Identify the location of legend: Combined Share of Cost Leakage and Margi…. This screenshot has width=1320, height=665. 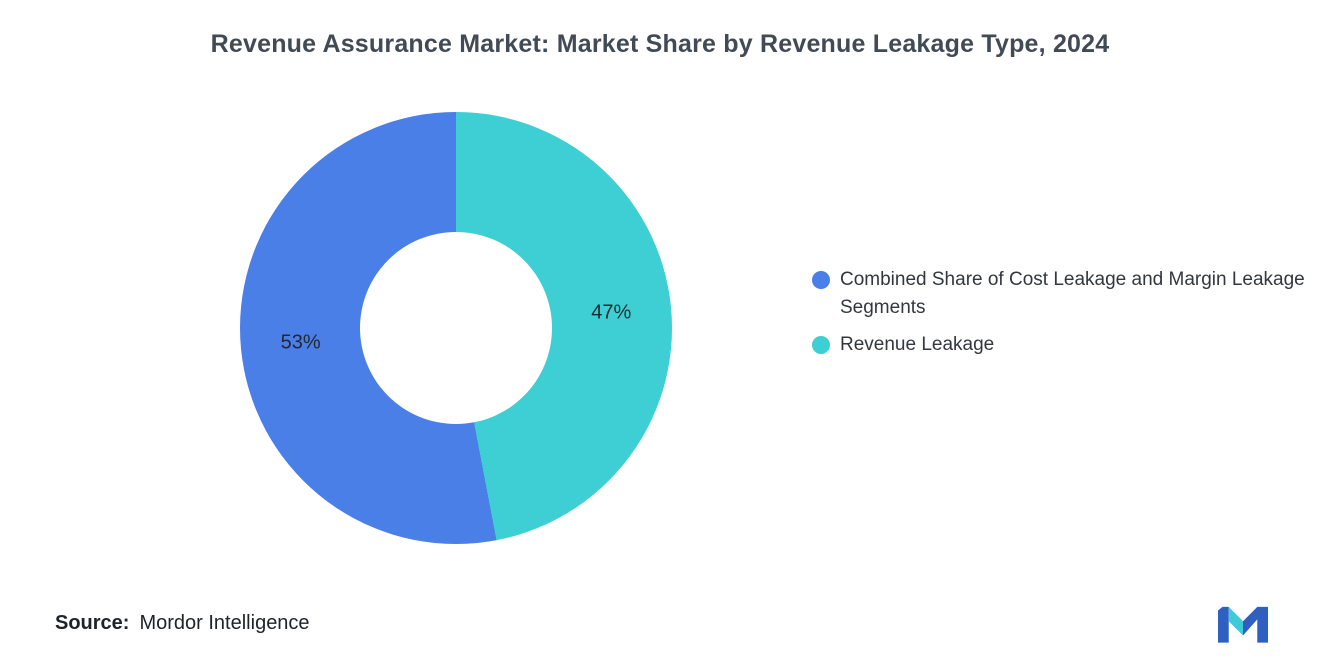
(1062, 312).